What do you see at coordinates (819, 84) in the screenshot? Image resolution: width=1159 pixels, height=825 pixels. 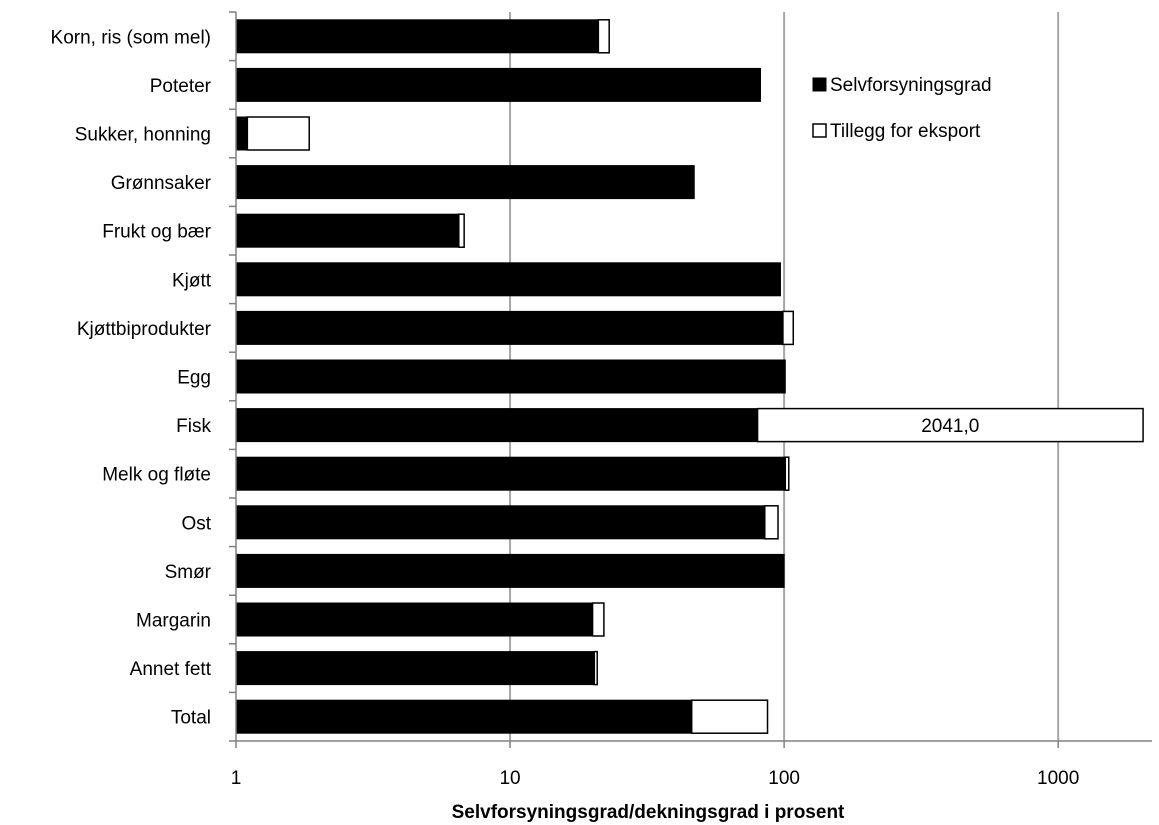 I see `legend-swatch-selvforsyningsgrad` at bounding box center [819, 84].